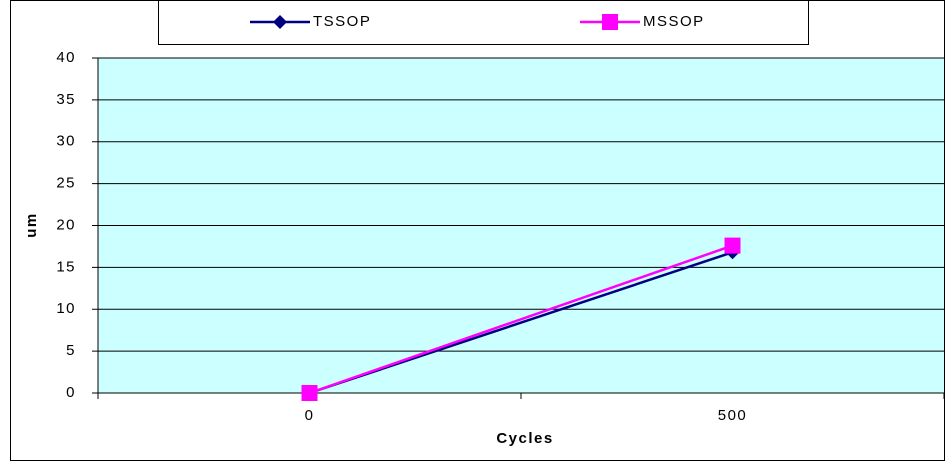  What do you see at coordinates (71, 392) in the screenshot?
I see `y-tick-label: 0` at bounding box center [71, 392].